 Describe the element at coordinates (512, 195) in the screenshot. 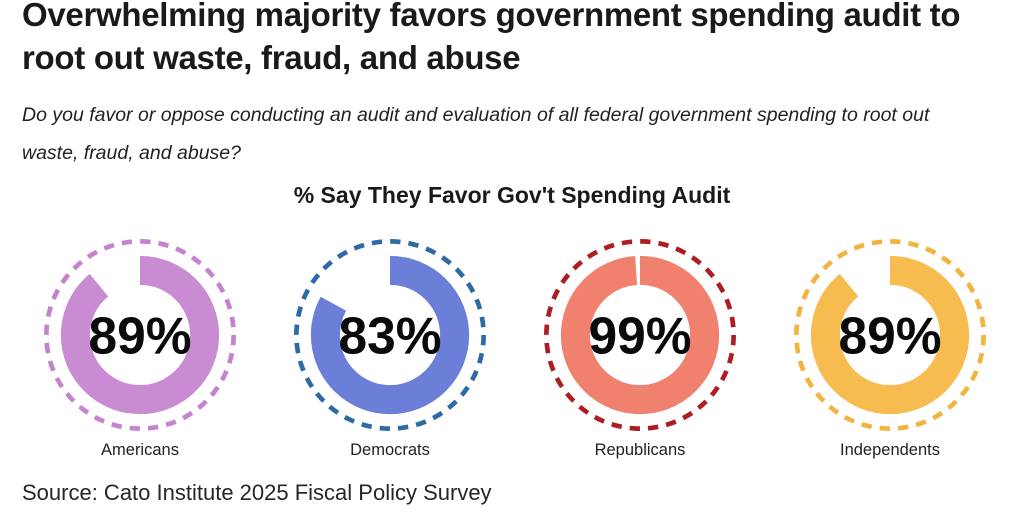

I see `chart-title: % Say They Favor Gov't Spending Audit` at that location.